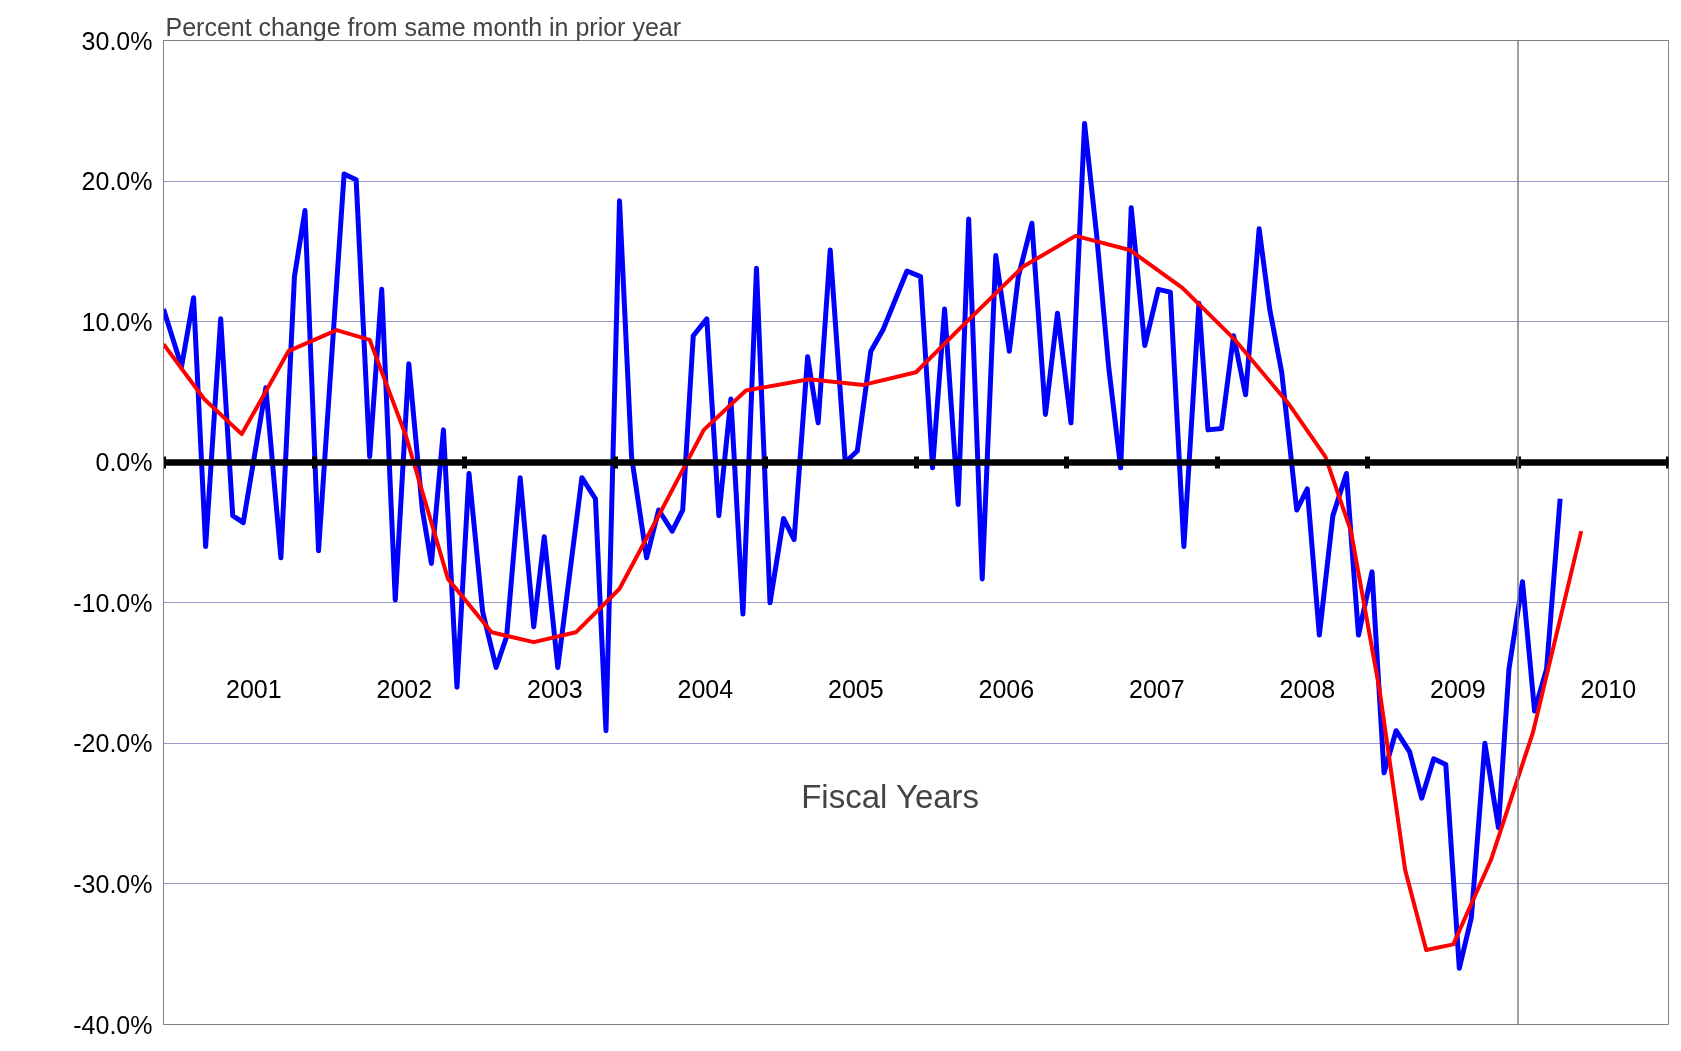 This screenshot has width=1681, height=1051. What do you see at coordinates (253, 689) in the screenshot?
I see `x-tick-label: 2001` at bounding box center [253, 689].